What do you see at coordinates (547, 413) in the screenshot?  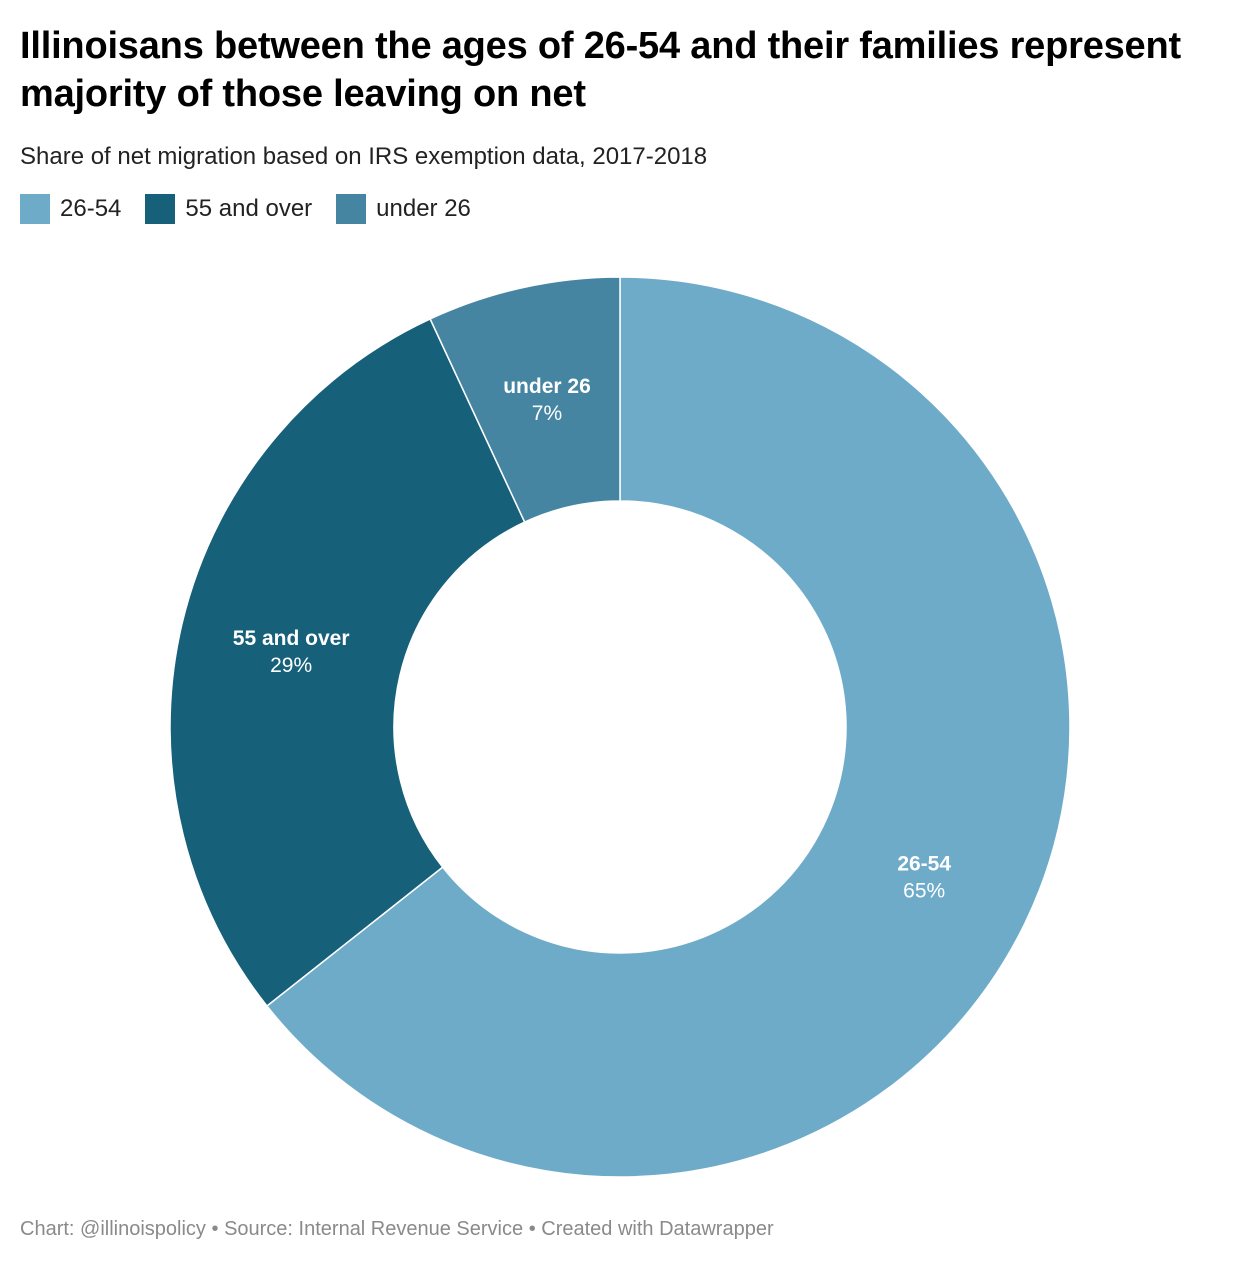 I see `slice-value-under-26: 7%` at bounding box center [547, 413].